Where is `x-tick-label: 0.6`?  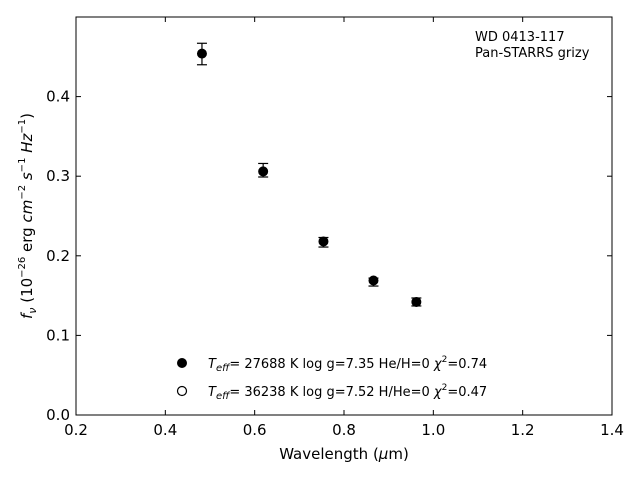
x-tick-label: 0.6 is located at coordinates (255, 430).